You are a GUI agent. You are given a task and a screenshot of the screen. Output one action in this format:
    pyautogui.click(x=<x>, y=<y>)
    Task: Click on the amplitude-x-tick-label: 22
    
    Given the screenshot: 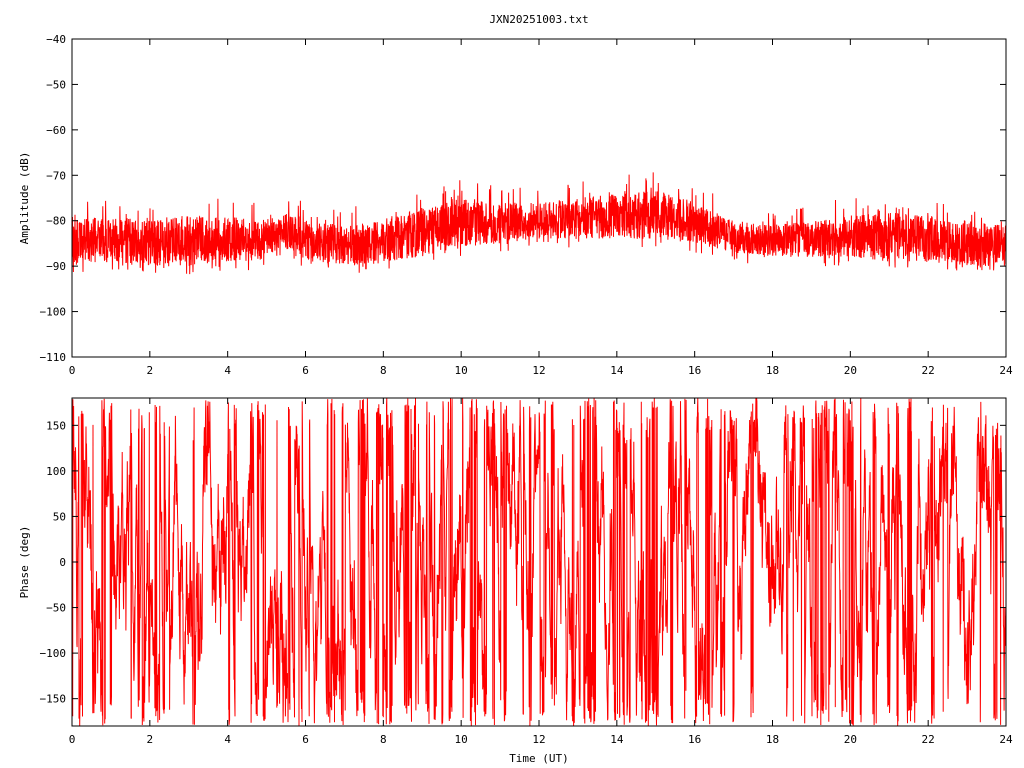 What is the action you would take?
    pyautogui.click(x=928, y=370)
    